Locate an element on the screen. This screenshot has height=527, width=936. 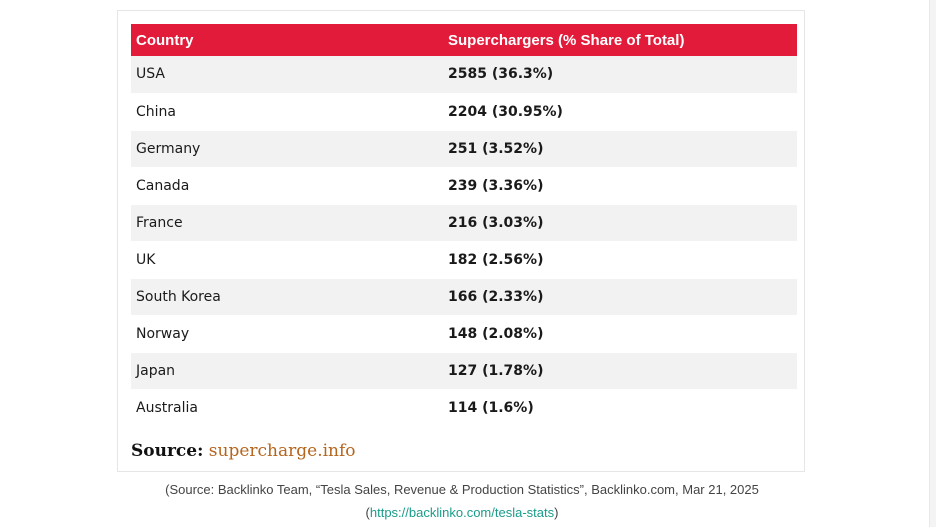
country-cell: China is located at coordinates (287, 112).